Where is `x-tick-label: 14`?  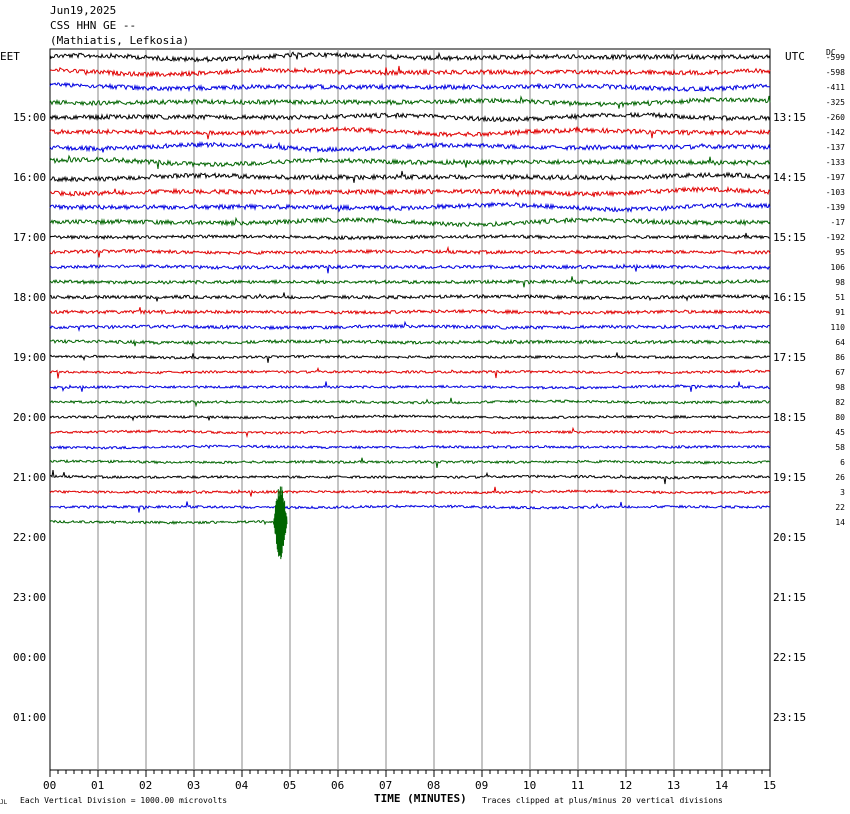
x-tick-label: 14 is located at coordinates (722, 785).